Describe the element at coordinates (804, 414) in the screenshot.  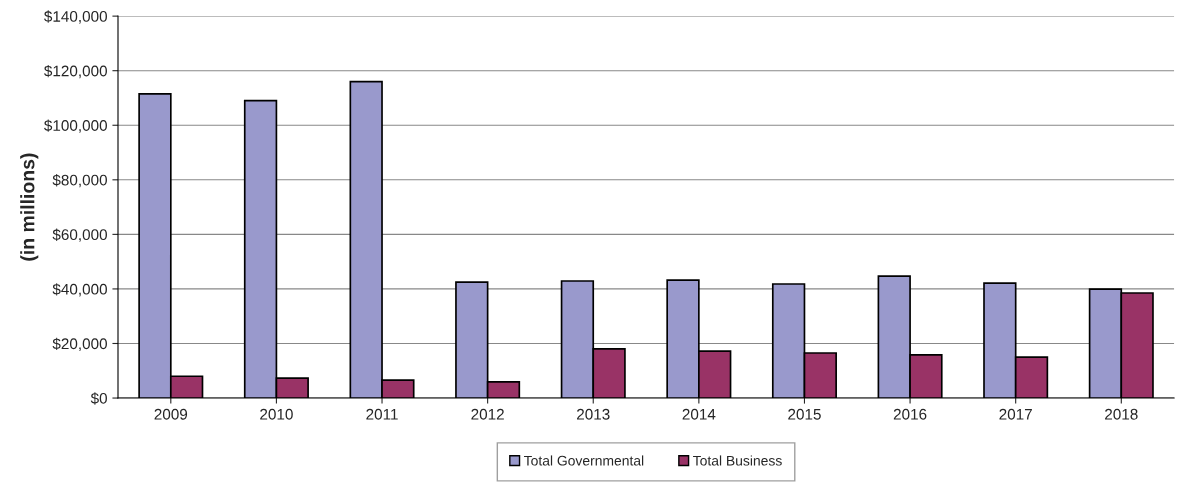
I see `x-tick-label: 2015` at that location.